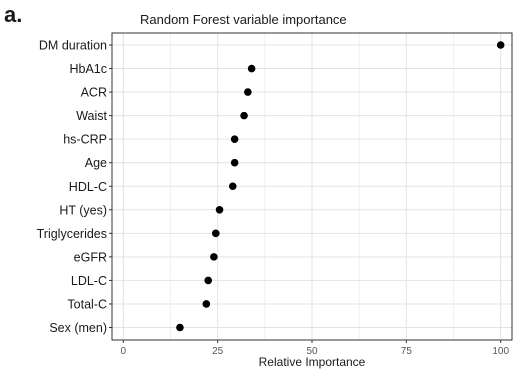  What do you see at coordinates (500, 351) in the screenshot?
I see `x-tick-label: 100` at bounding box center [500, 351].